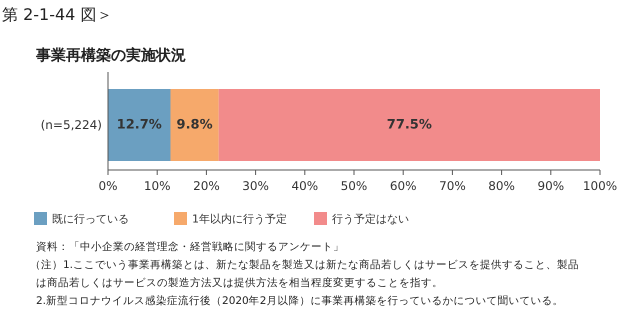 This screenshot has width=640, height=321. I want to click on x-tick-label: 80%, so click(501, 186).